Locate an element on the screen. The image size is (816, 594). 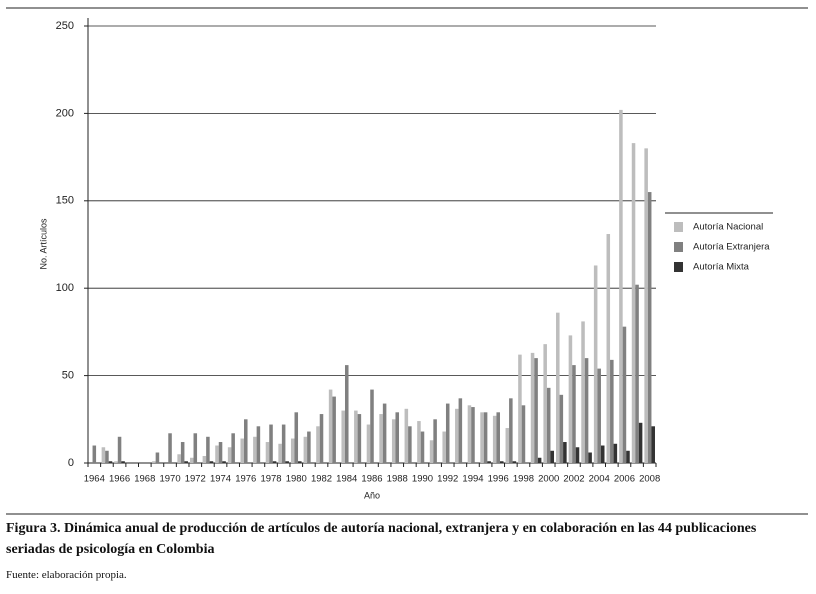
x-tick-label: 2000 is located at coordinates (548, 479).